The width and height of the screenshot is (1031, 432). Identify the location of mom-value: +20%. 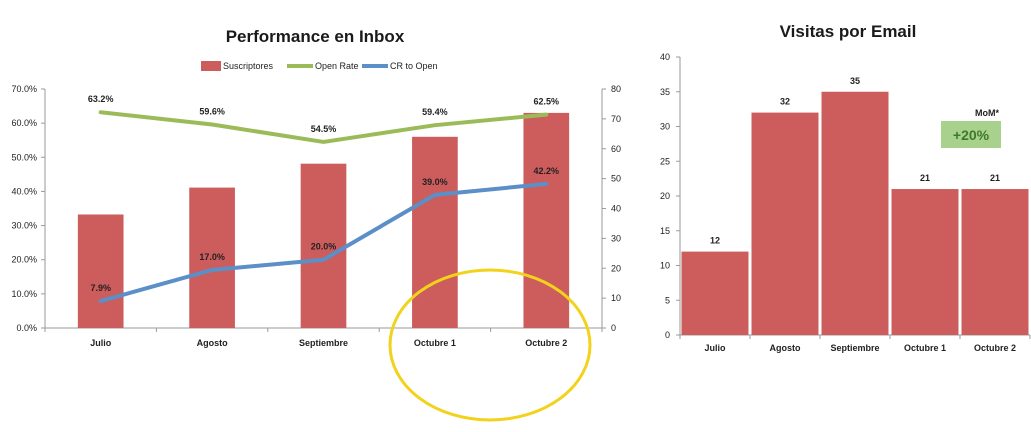
(971, 135).